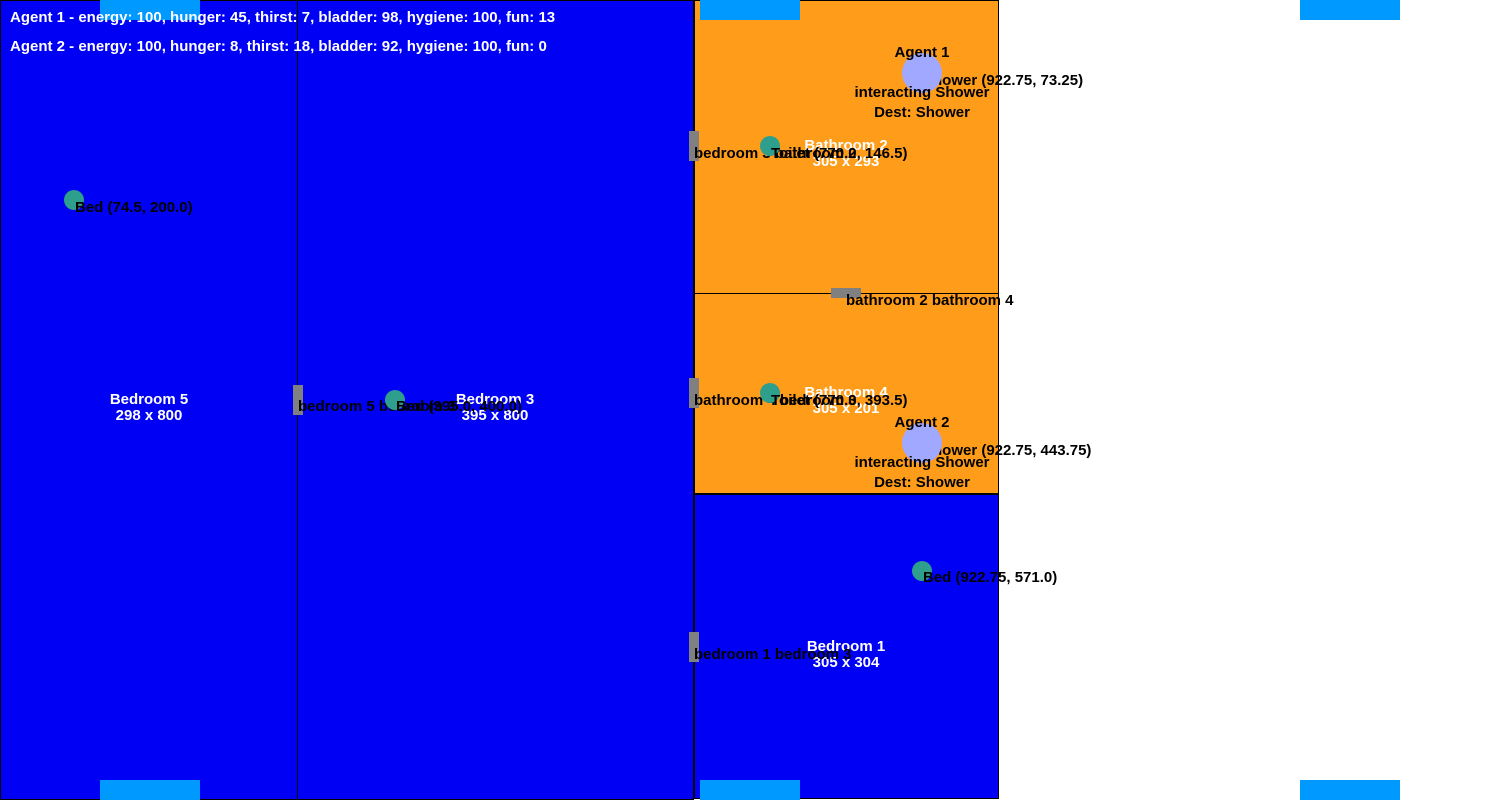 This screenshot has height=800, width=1500. What do you see at coordinates (377, 406) in the screenshot?
I see `door-label: bedroom 5 bedroom 3` at bounding box center [377, 406].